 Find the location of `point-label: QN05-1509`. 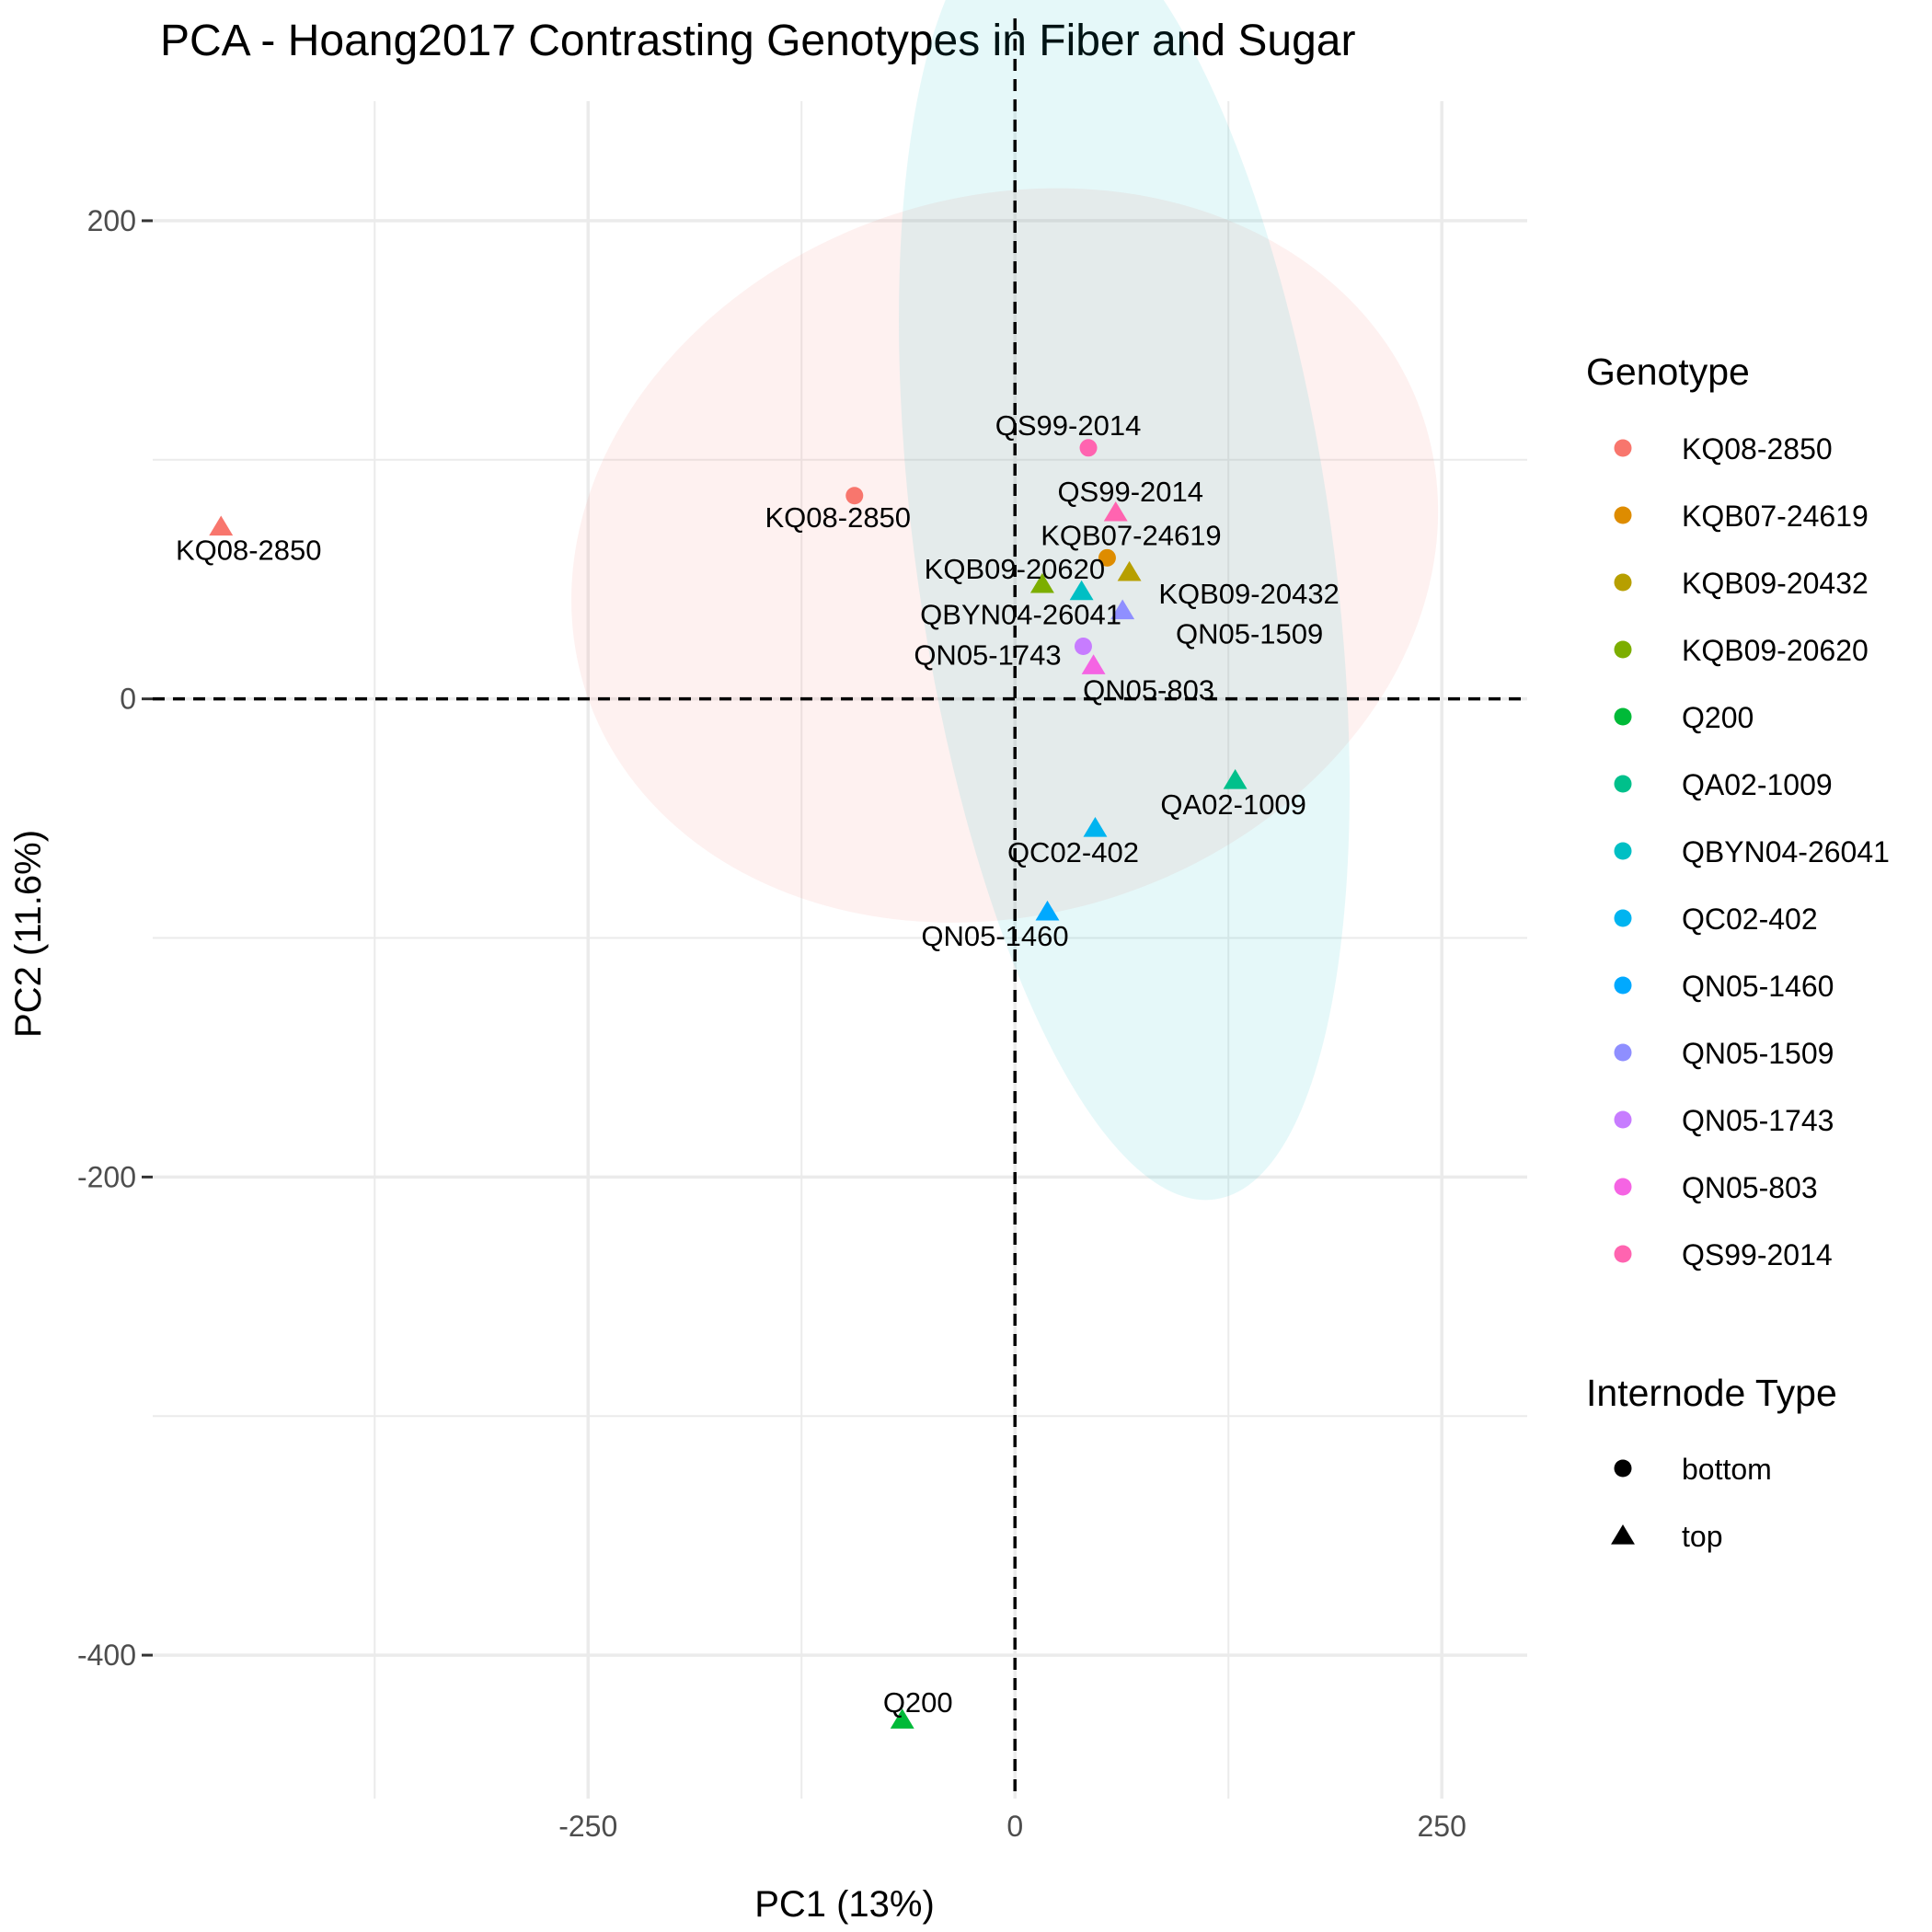

point-label: QN05-1509 is located at coordinates (1249, 634).